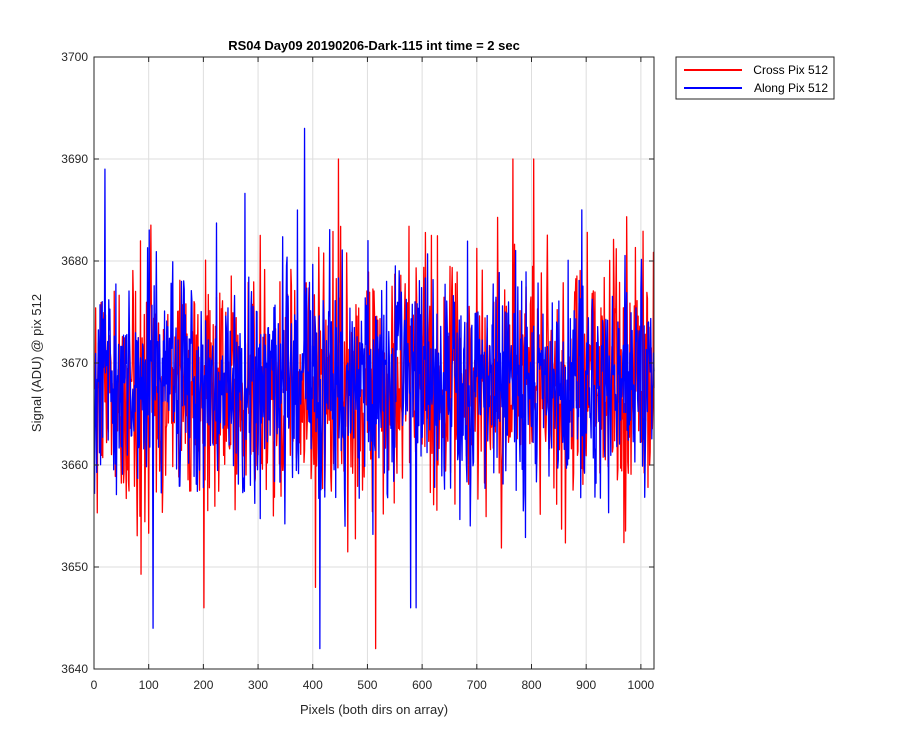 Image resolution: width=900 pixels, height=755 pixels. What do you see at coordinates (313, 685) in the screenshot?
I see `x-tick-label: 400` at bounding box center [313, 685].